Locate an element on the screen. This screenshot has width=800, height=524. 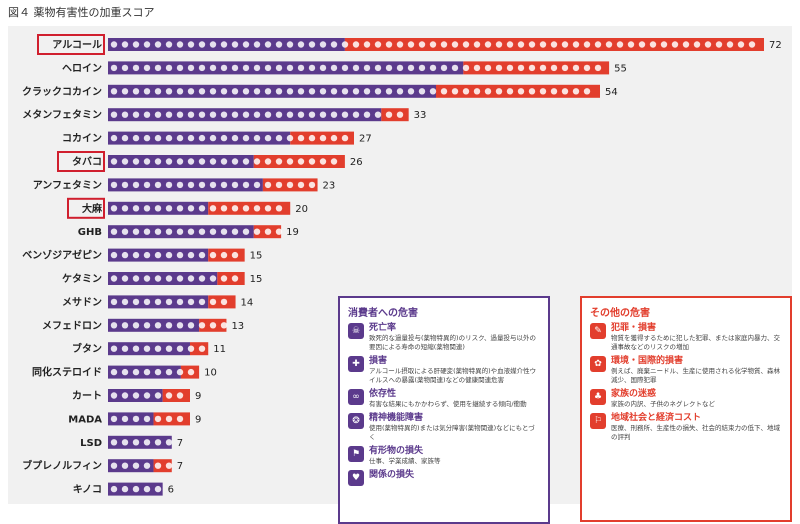
value-label: 33 is located at coordinates (420, 115).